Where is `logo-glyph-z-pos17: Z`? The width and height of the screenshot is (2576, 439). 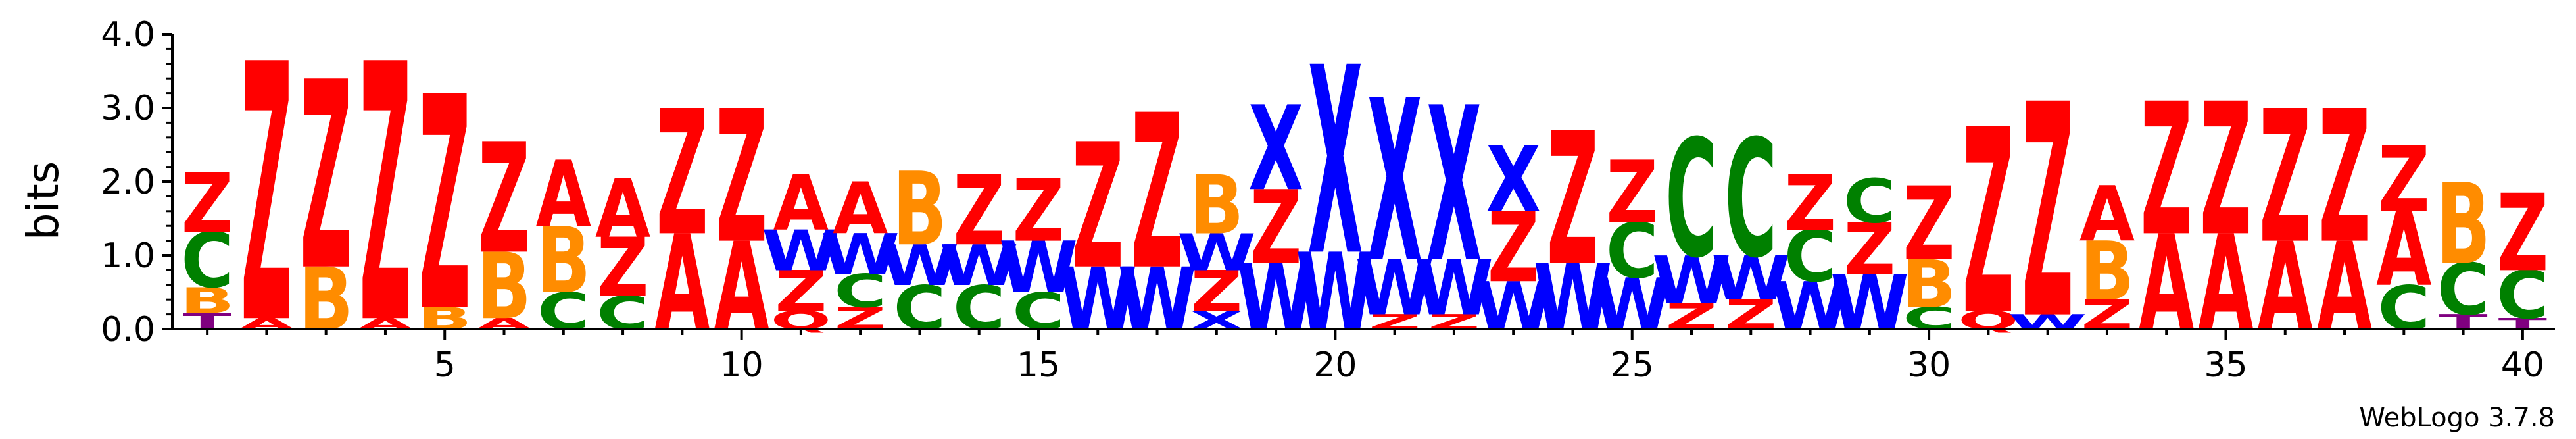 logo-glyph-z-pos17: Z is located at coordinates (1157, 193).